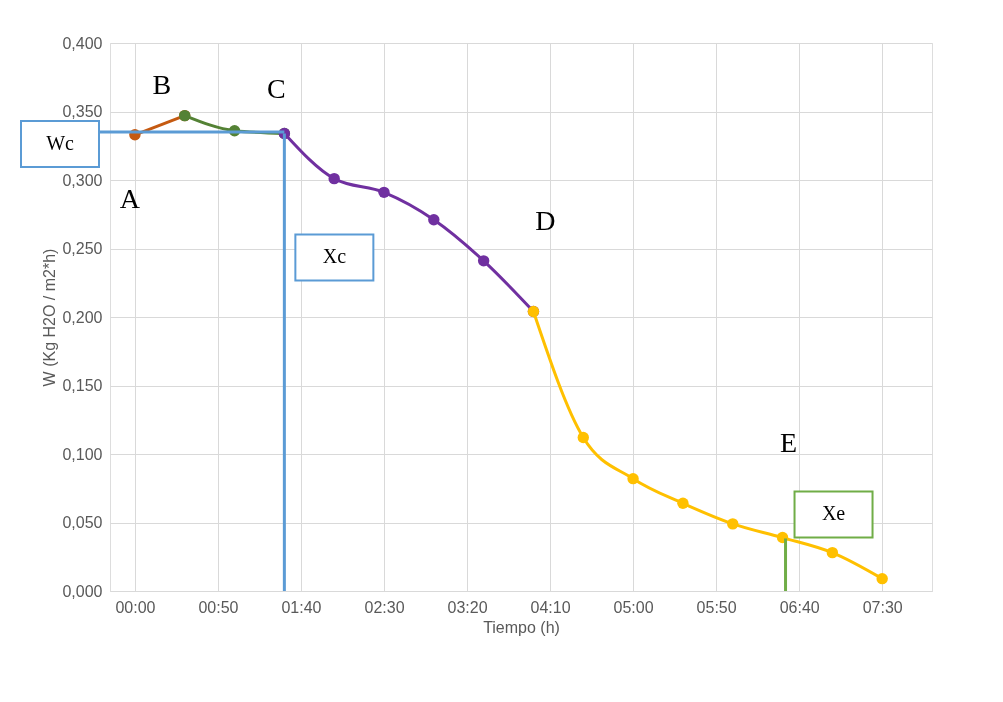 Image resolution: width=1003 pixels, height=702 pixels. Describe the element at coordinates (334, 256) in the screenshot. I see `ref-line-label: Xc` at that location.